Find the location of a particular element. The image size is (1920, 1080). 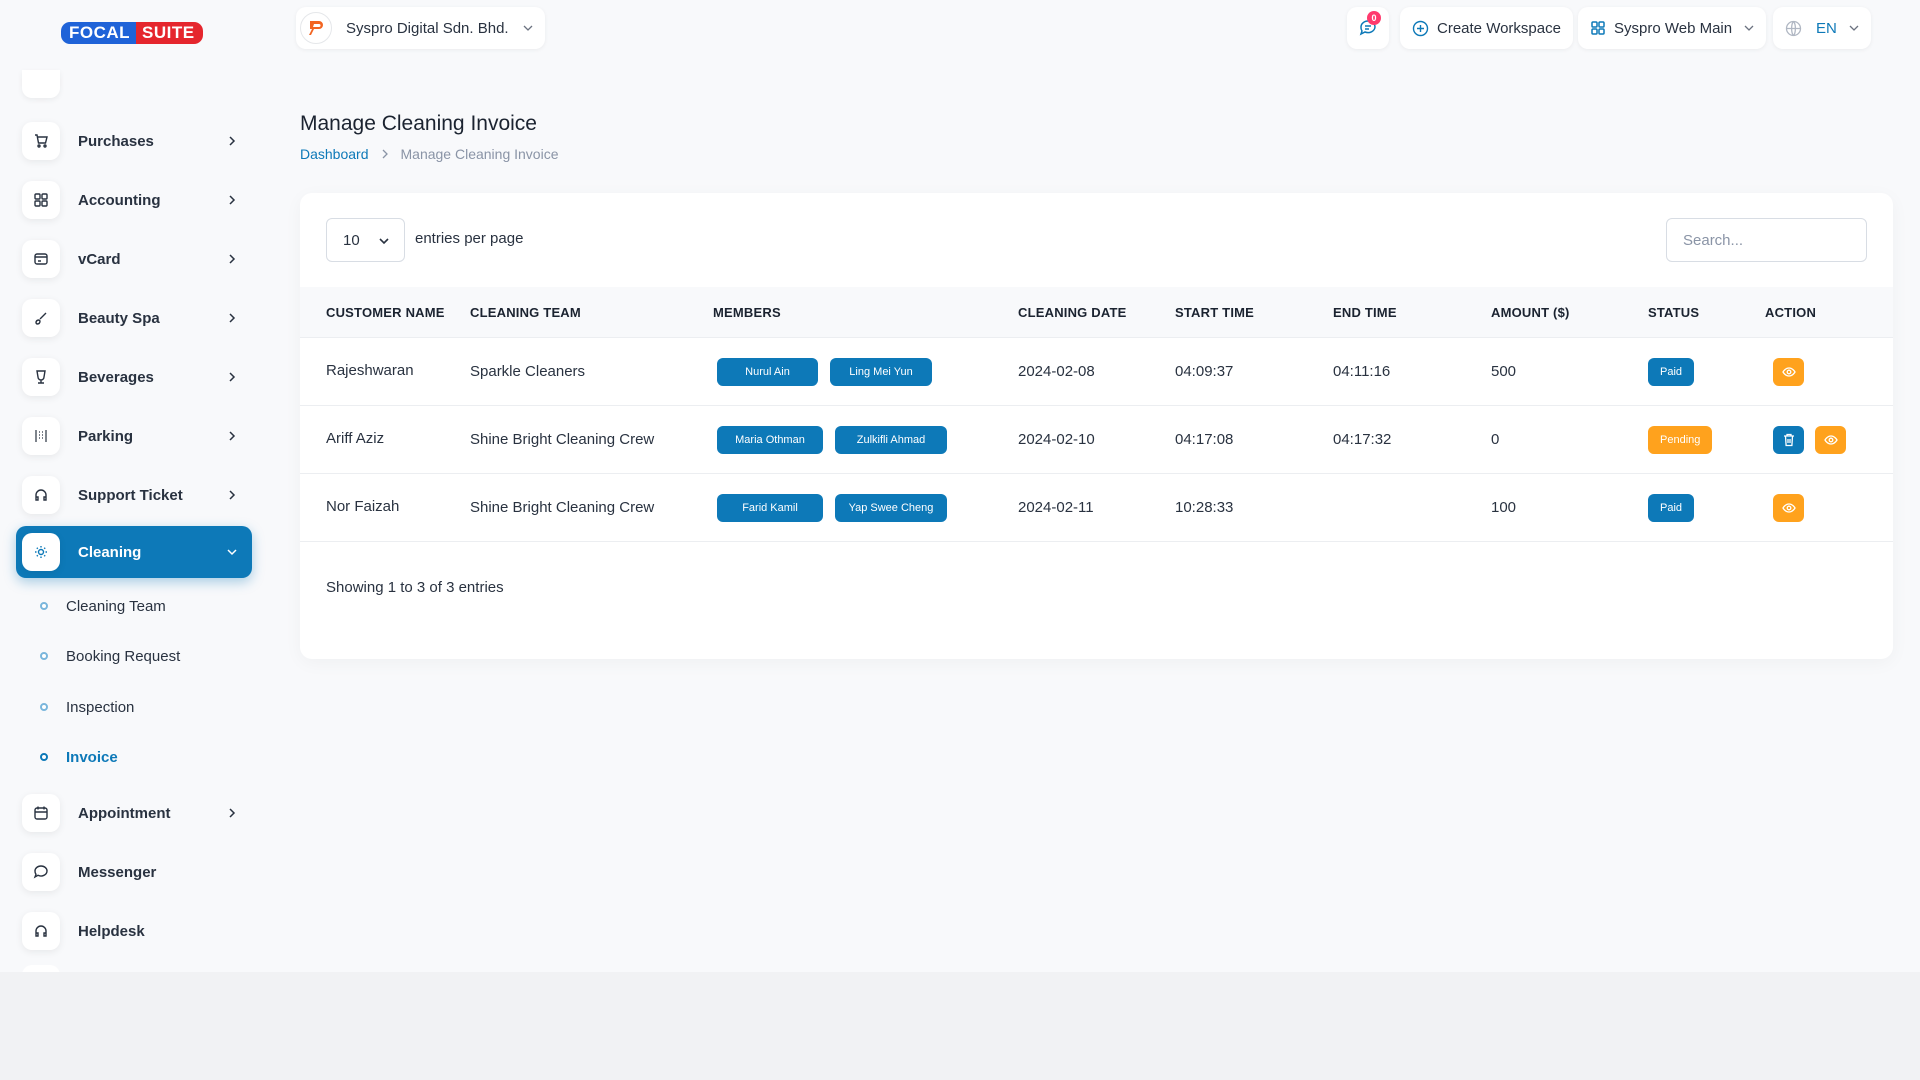

member-badge: Farid Kamil is located at coordinates (770, 508).